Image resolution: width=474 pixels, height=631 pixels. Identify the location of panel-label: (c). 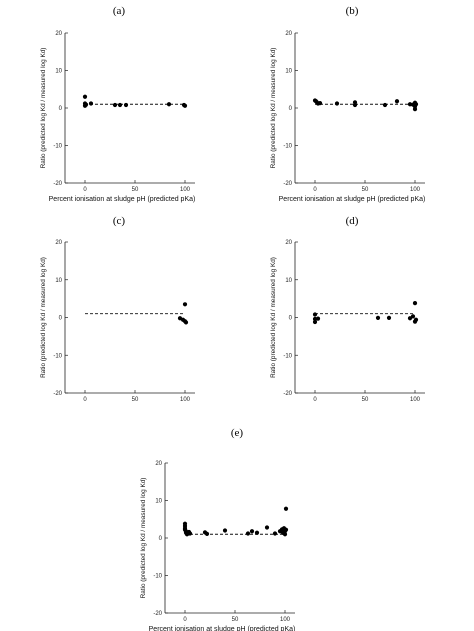
(119, 221).